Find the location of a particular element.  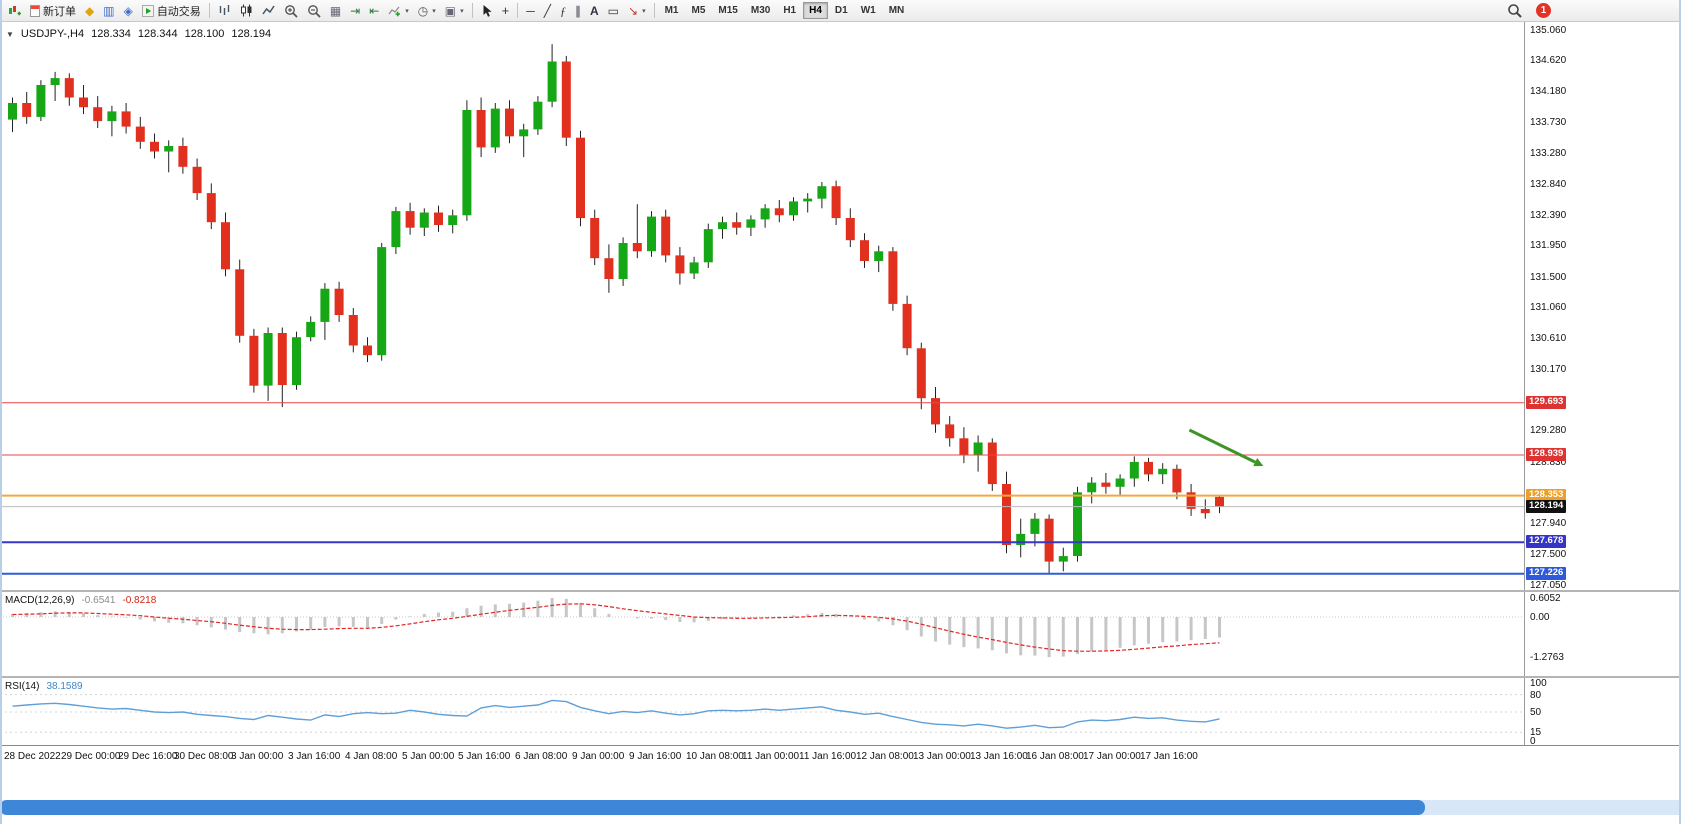

cursor-button is located at coordinates (487, 10).